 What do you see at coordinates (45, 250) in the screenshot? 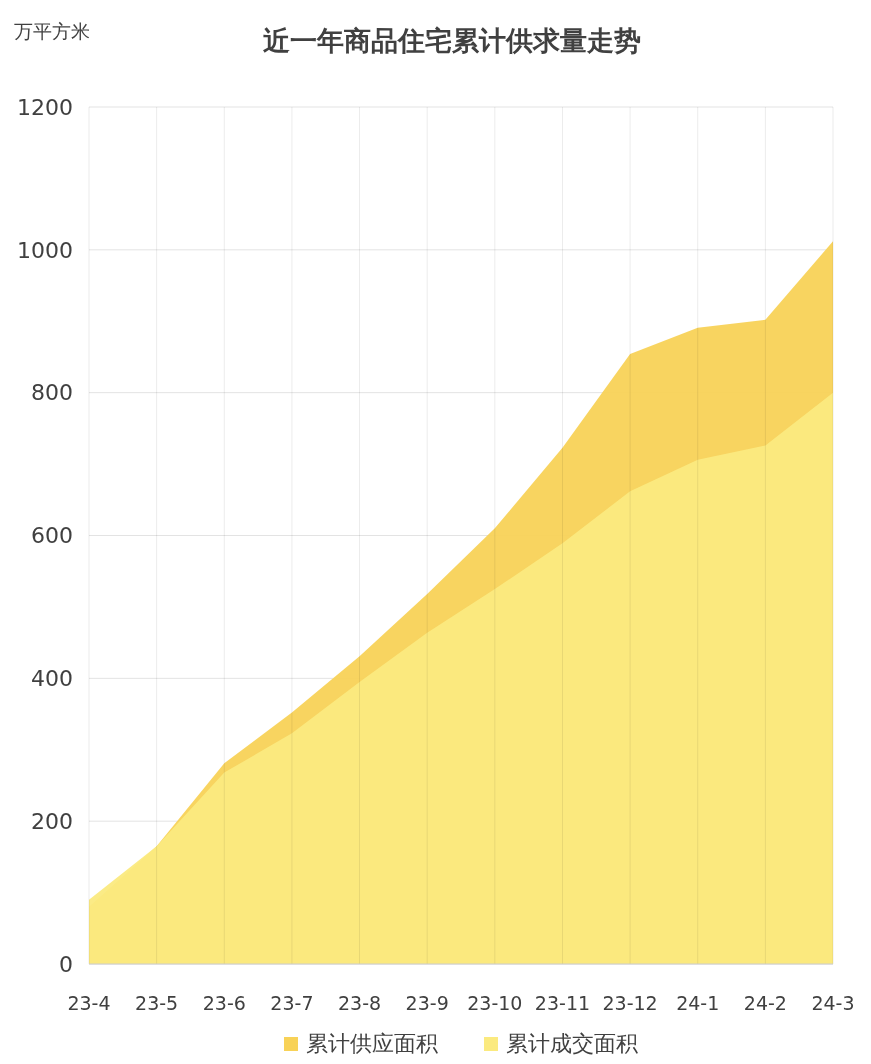
I see `y-tick-label: 1000` at bounding box center [45, 250].